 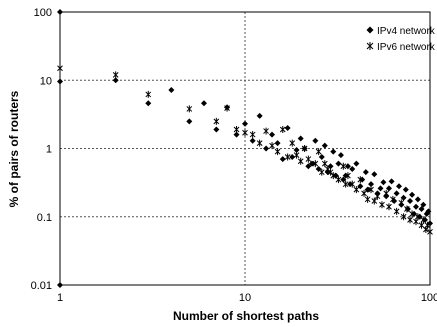 I want to click on legend-marker-ipv4, so click(x=370, y=30).